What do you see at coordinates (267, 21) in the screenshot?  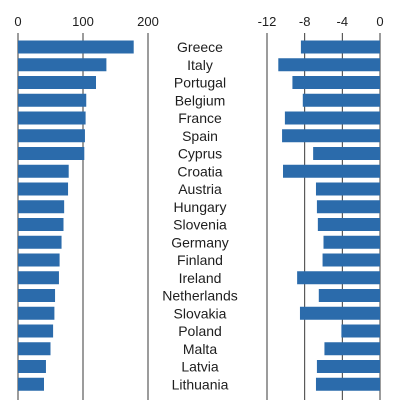 I see `right-tick-label: -12` at bounding box center [267, 21].